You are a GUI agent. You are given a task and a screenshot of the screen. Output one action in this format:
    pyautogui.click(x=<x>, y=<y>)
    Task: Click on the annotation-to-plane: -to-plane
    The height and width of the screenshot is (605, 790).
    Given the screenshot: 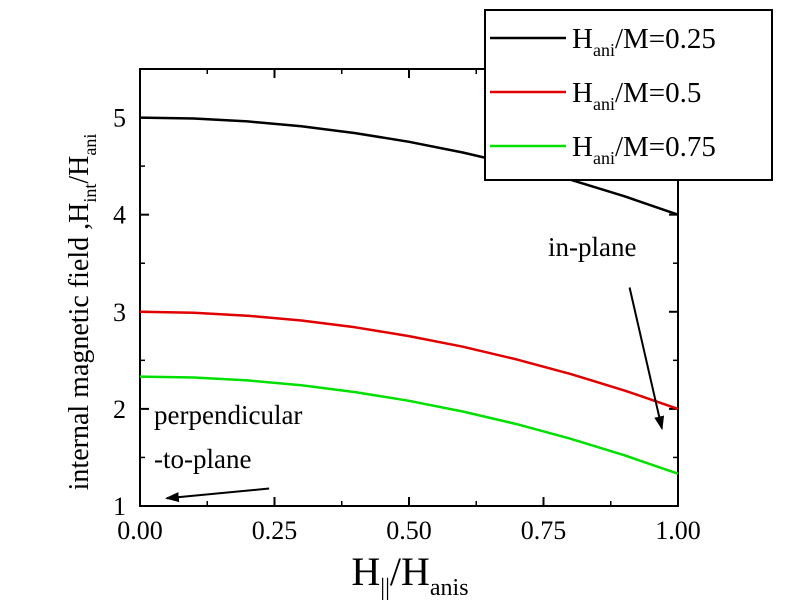 What is the action you would take?
    pyautogui.click(x=202, y=459)
    